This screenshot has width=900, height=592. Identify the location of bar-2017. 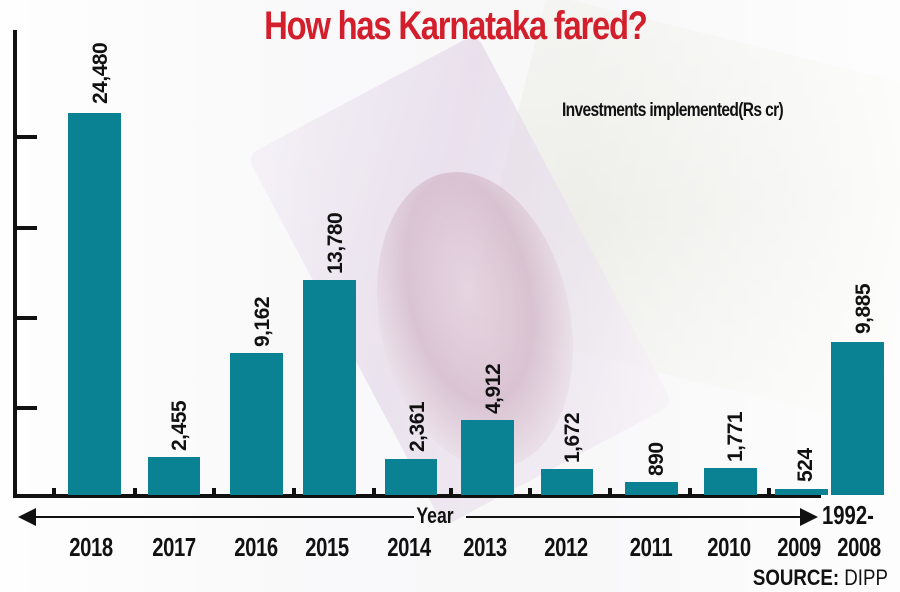
(174, 476).